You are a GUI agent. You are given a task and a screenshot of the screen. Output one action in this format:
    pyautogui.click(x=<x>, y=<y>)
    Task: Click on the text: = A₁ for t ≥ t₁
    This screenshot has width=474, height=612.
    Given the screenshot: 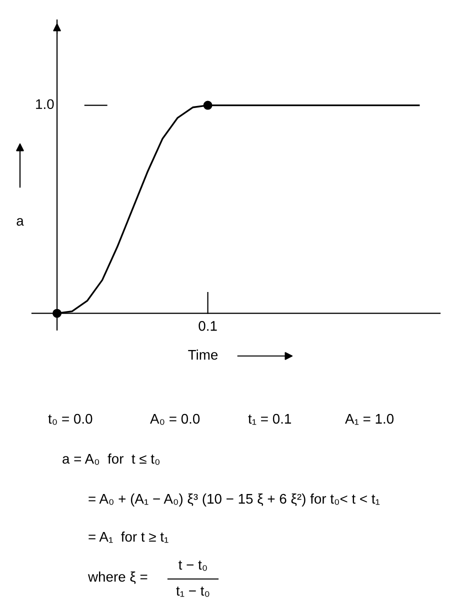 What is the action you would take?
    pyautogui.click(x=128, y=537)
    